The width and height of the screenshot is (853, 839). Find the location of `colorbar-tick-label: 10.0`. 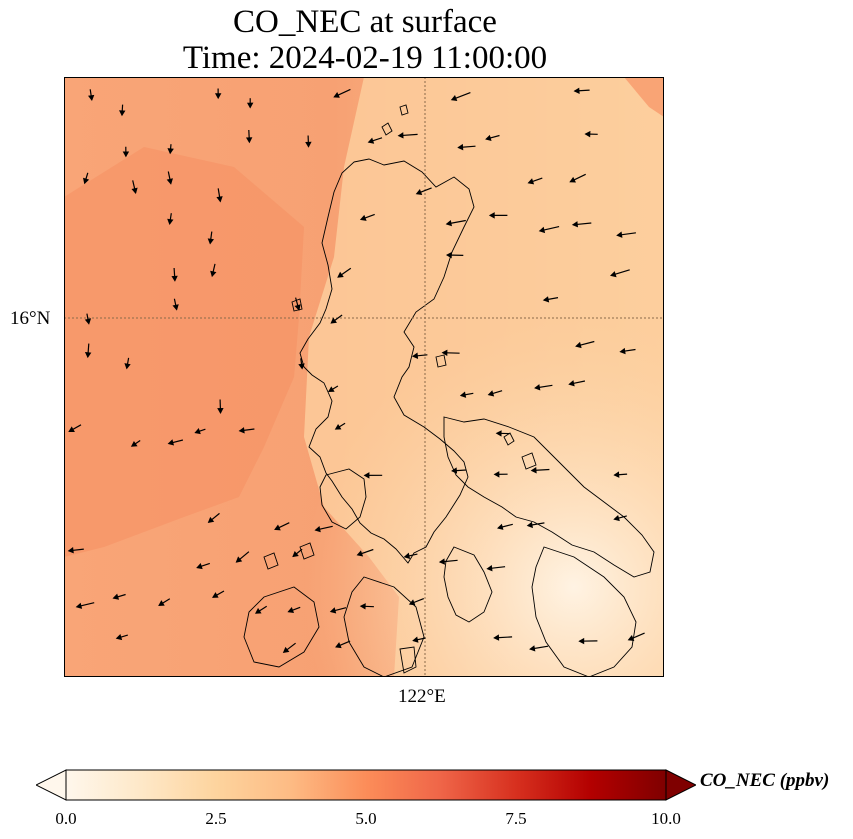

colorbar-tick-label: 10.0 is located at coordinates (666, 818).